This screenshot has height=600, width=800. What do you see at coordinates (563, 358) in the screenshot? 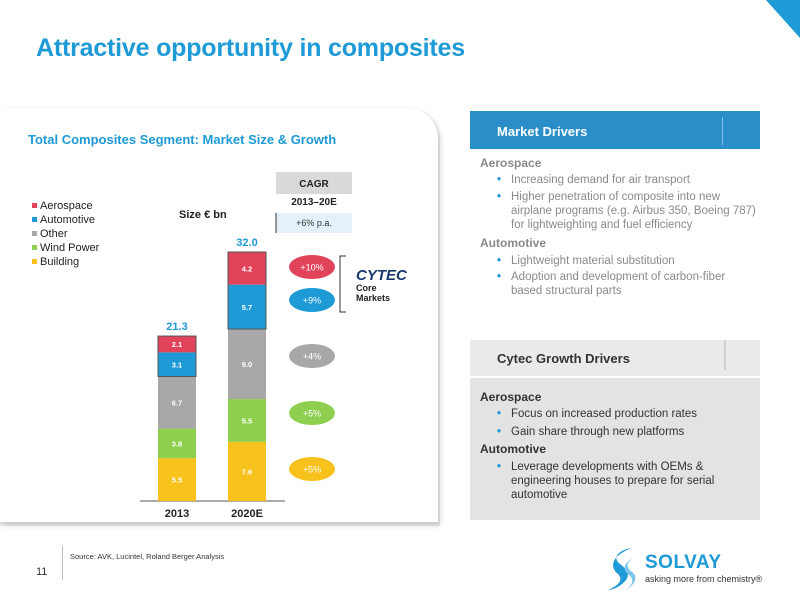
I see `cytec-drivers-title: Cytec Growth Drivers` at bounding box center [563, 358].